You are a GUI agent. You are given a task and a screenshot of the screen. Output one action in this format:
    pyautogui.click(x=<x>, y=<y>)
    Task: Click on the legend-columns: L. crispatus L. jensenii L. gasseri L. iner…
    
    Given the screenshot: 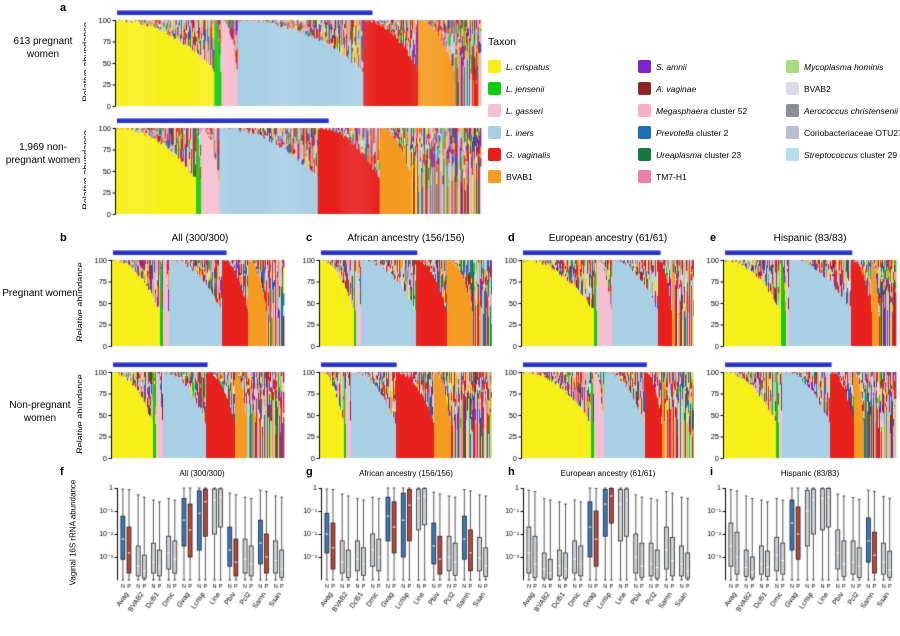 What is the action you would take?
    pyautogui.click(x=694, y=121)
    